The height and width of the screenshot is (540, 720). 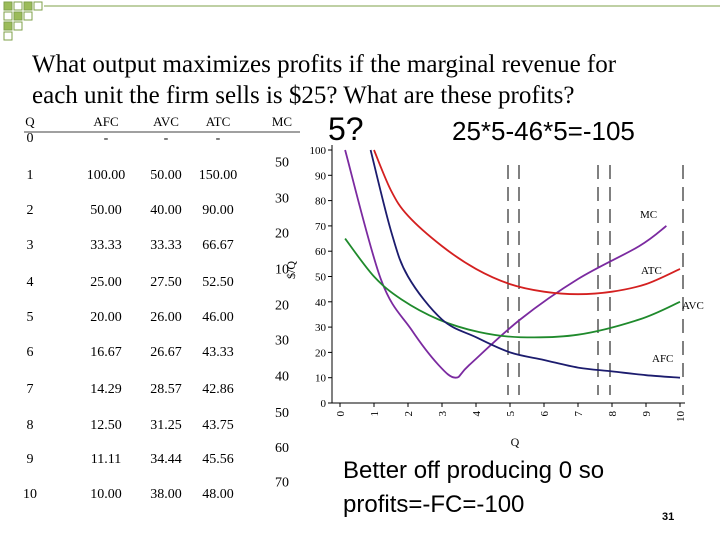 I want to click on y-tick-label: 100, so click(x=318, y=151).